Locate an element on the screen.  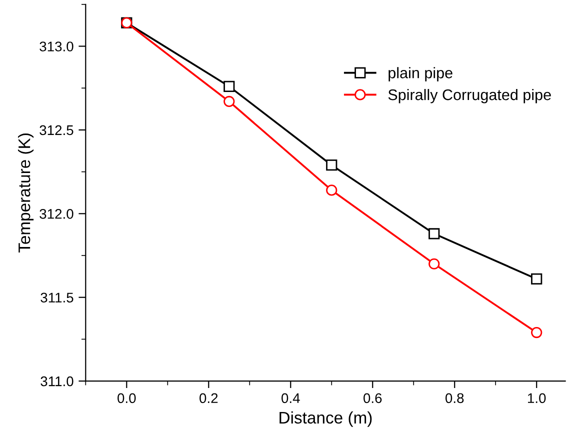
legend-label: Spirally Corrugated pipe is located at coordinates (469, 96).